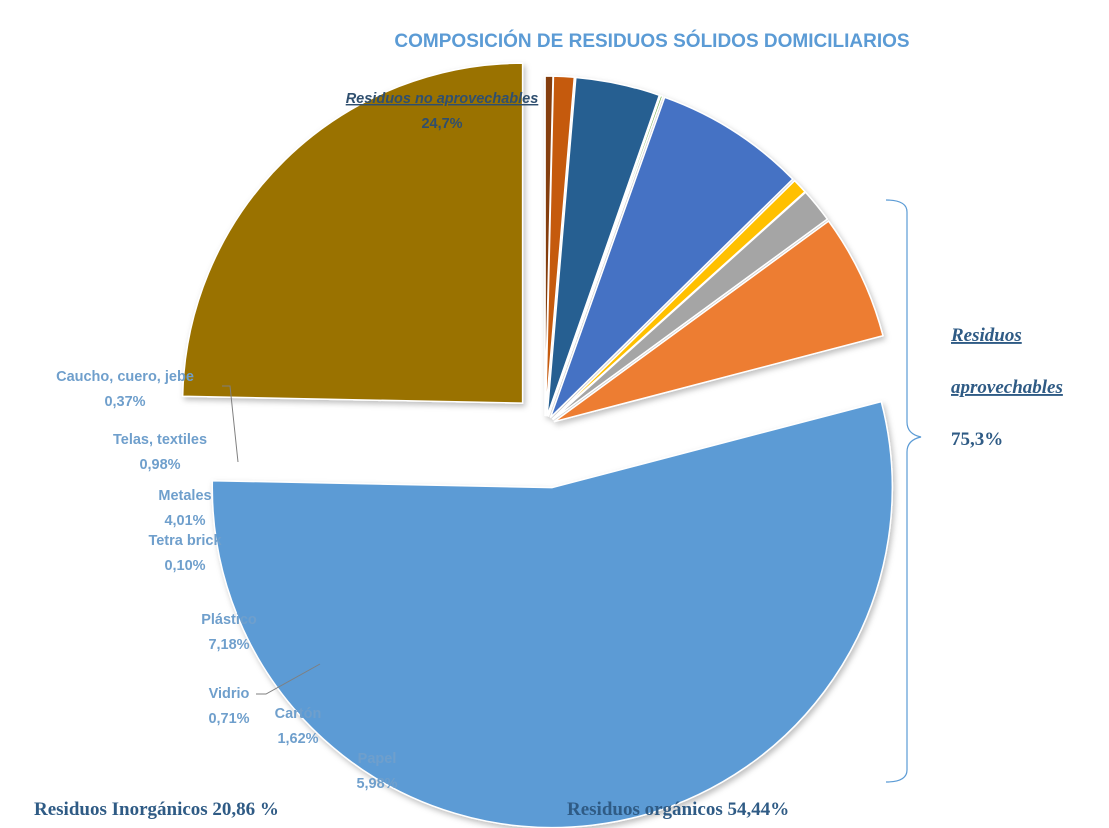 This screenshot has width=1109, height=828. Describe the element at coordinates (288, 679) in the screenshot. I see `leader-vidrio` at that location.